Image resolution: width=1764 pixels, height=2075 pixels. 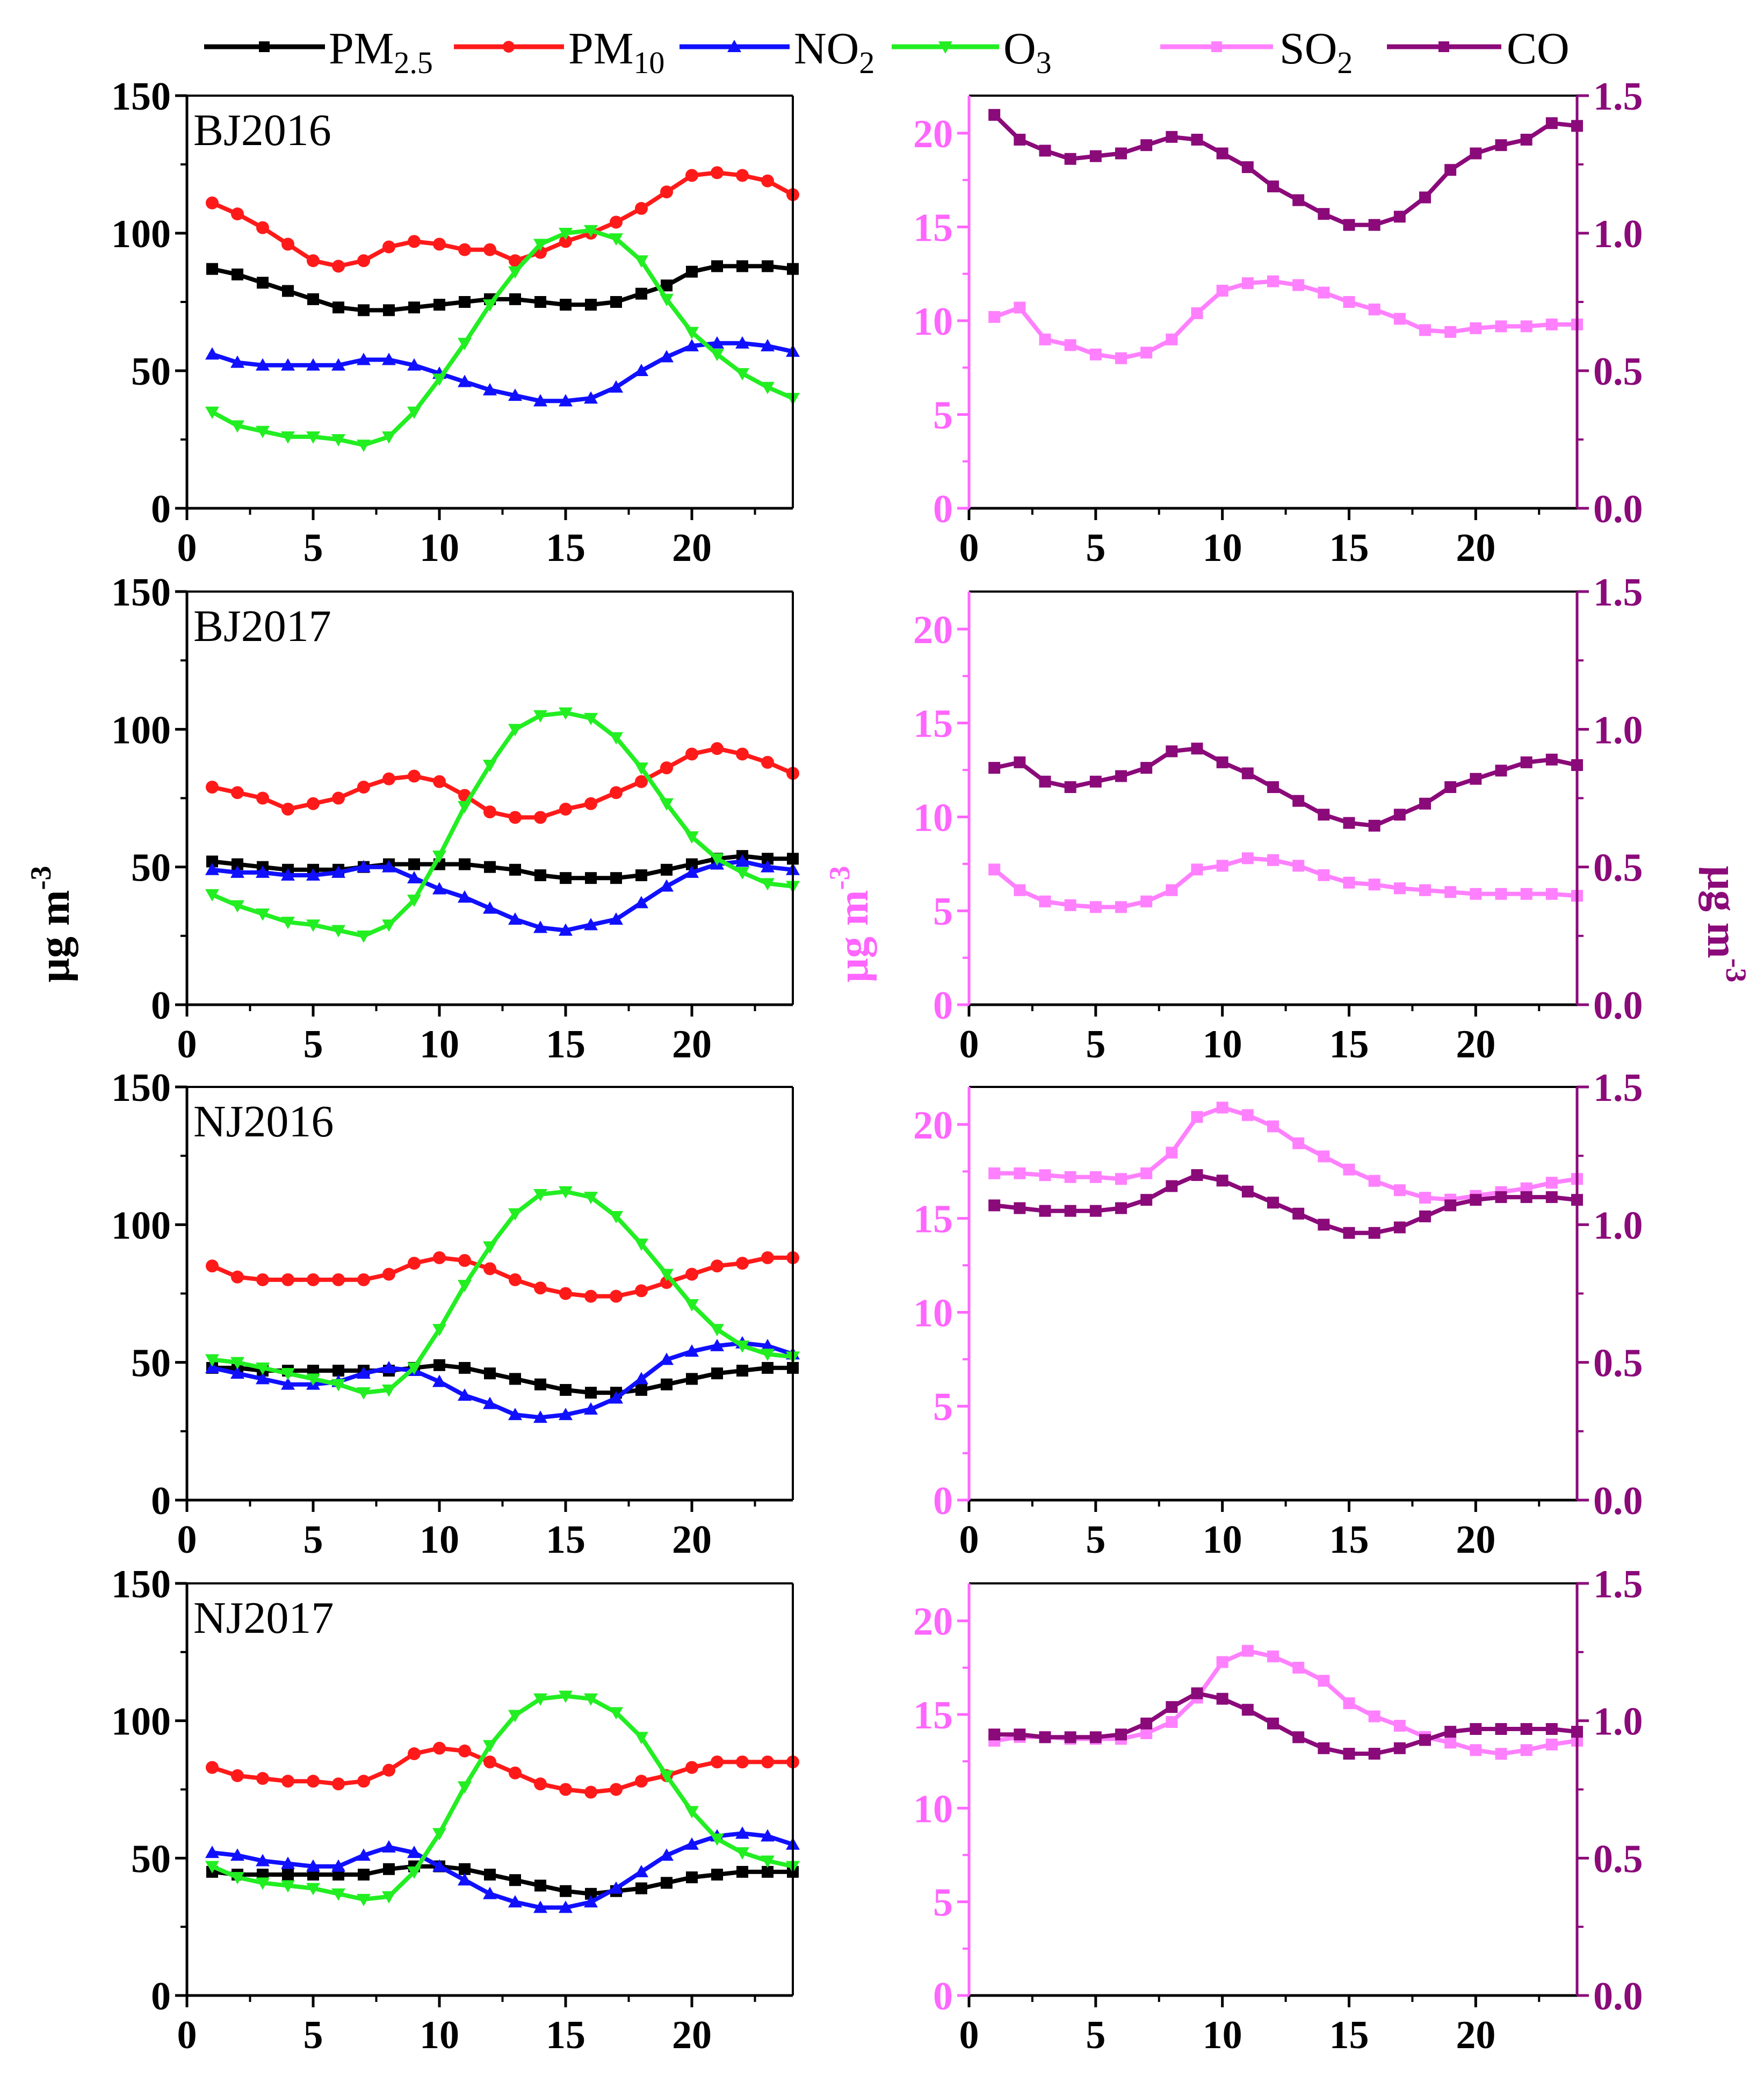 I want to click on series-pm25, so click(x=503, y=867).